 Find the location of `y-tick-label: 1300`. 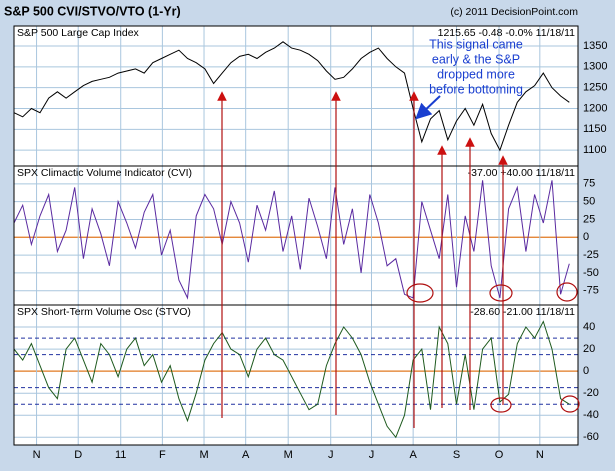

y-tick-label: 1300 is located at coordinates (595, 67).